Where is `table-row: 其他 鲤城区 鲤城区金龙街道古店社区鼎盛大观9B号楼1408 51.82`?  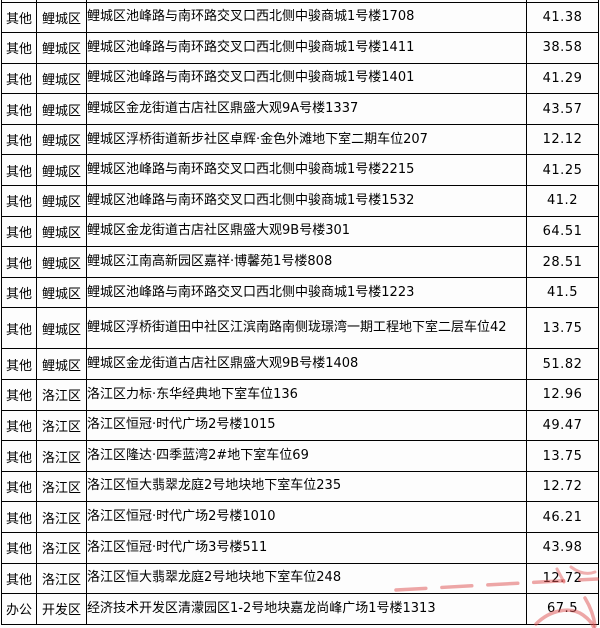 table-row: 其他 鲤城区 鲤城区金龙街道古店社区鼎盛大观9B号楼1408 51.82 is located at coordinates (300, 364).